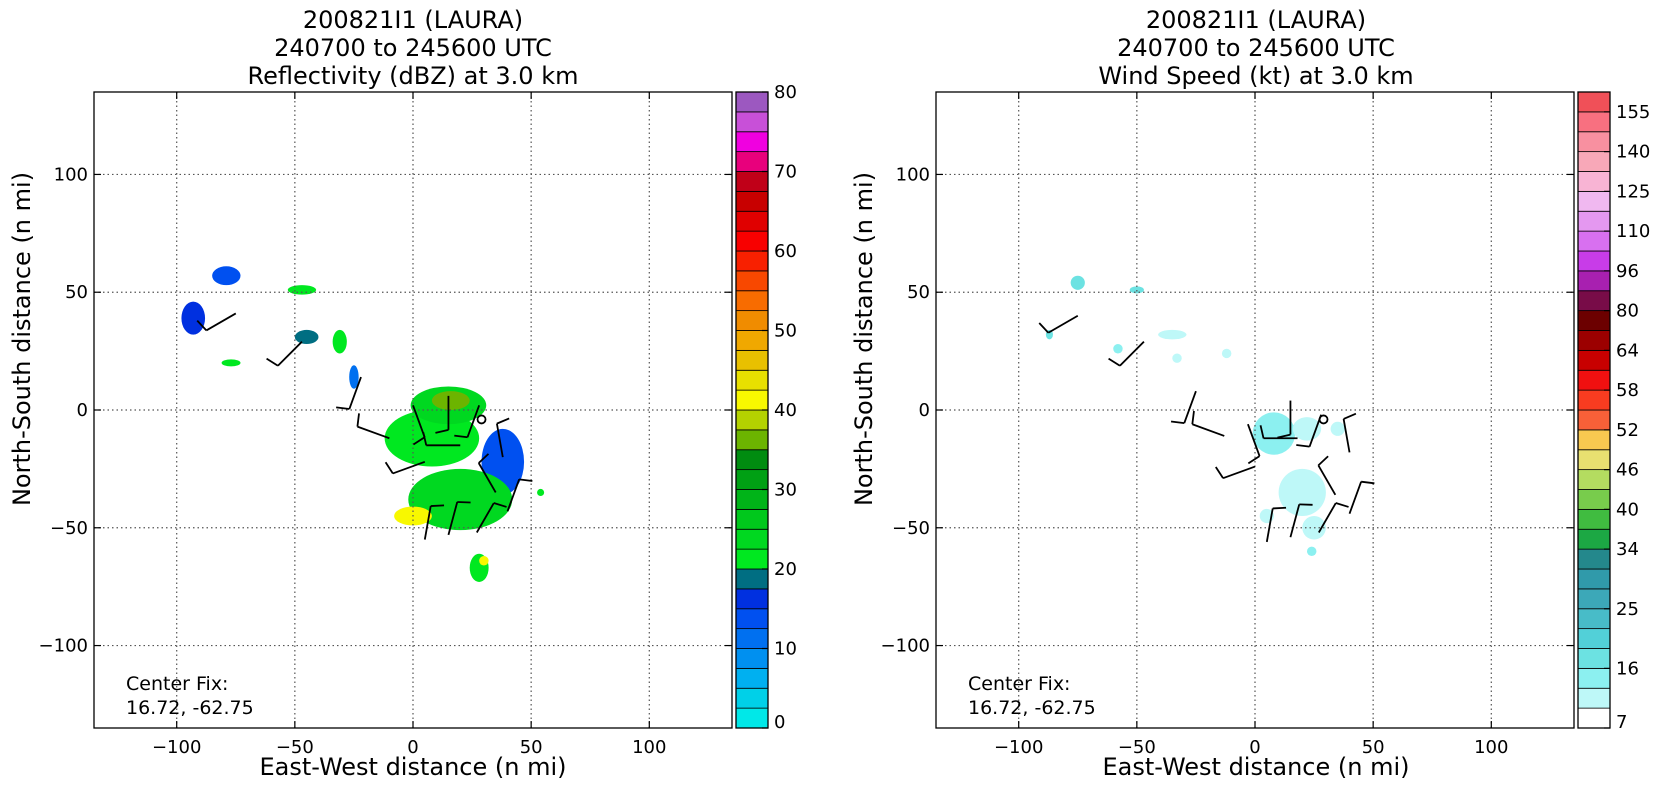 The image size is (1654, 787). Describe the element at coordinates (918, 292) in the screenshot. I see `y-tick-label: 50` at that location.